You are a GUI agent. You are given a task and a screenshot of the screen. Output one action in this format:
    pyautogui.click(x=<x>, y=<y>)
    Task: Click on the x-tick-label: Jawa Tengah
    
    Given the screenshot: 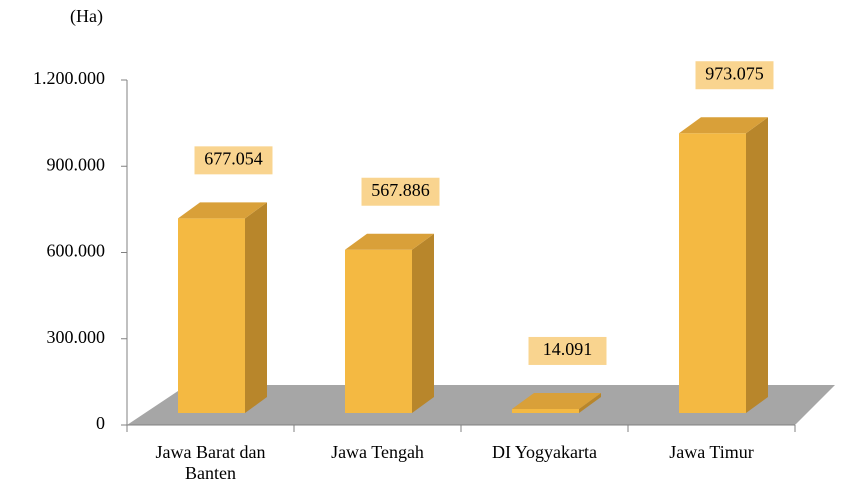 What is the action you would take?
    pyautogui.click(x=377, y=452)
    